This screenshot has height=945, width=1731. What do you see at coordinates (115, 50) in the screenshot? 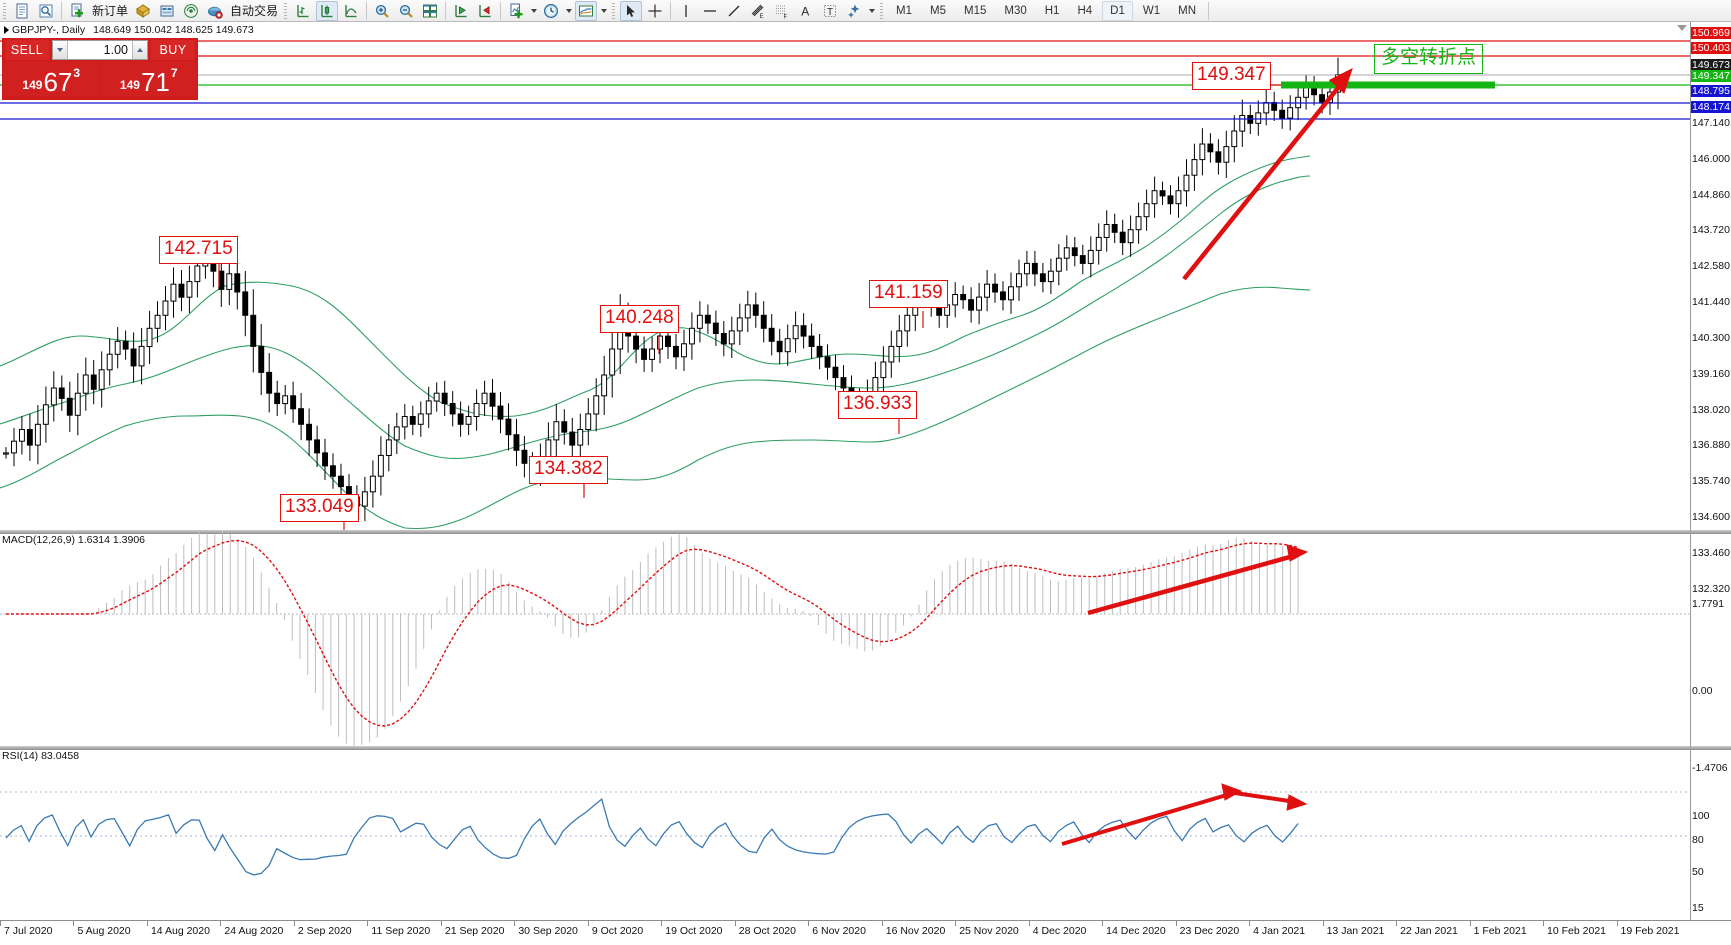
I see `volume-value: 1.00` at bounding box center [115, 50].